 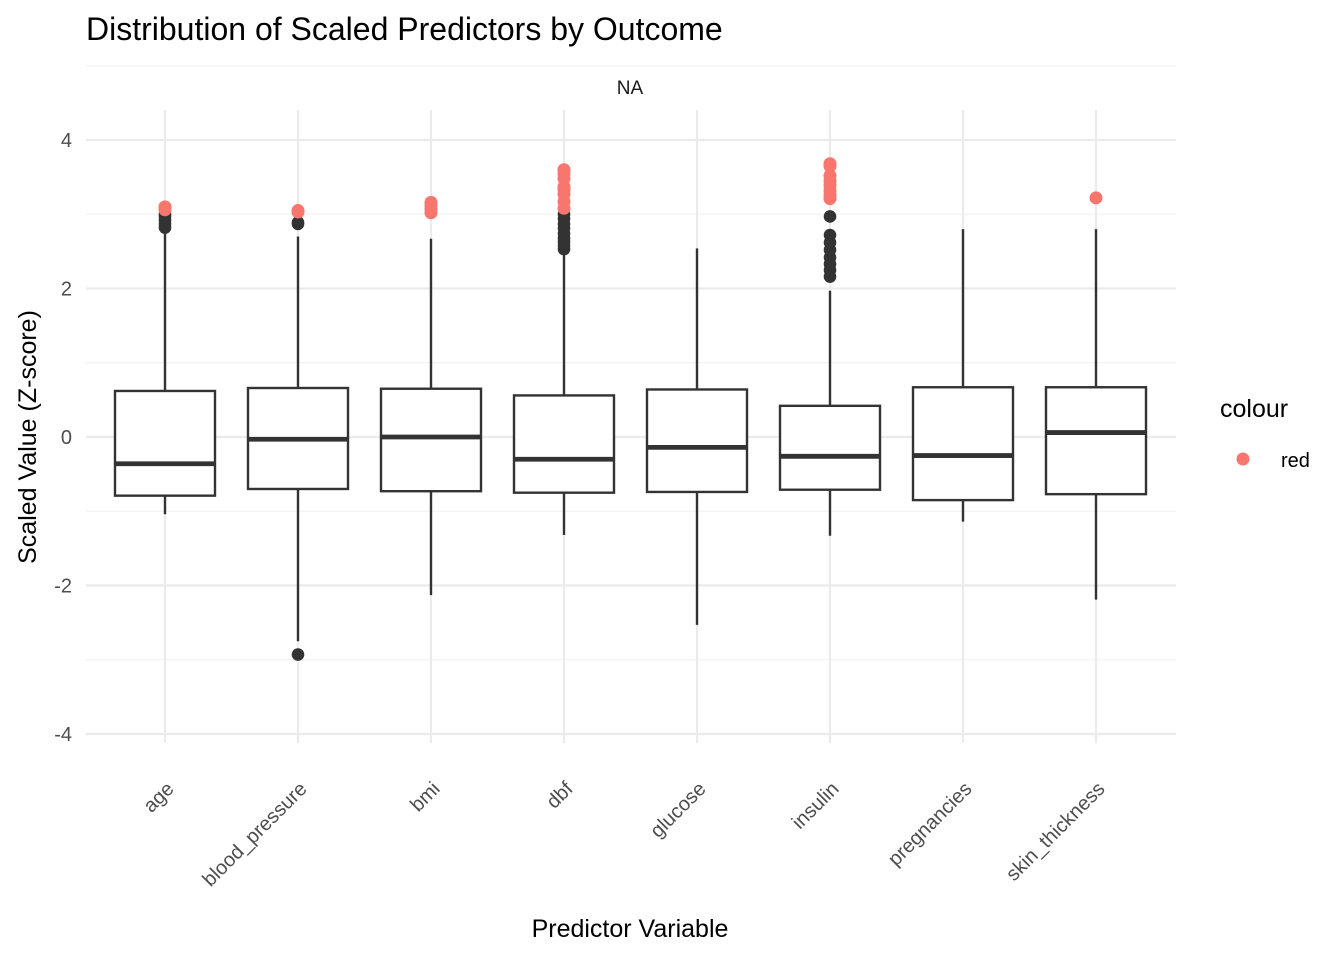 What do you see at coordinates (298, 432) in the screenshot?
I see `boxplot-blood_pressure` at bounding box center [298, 432].